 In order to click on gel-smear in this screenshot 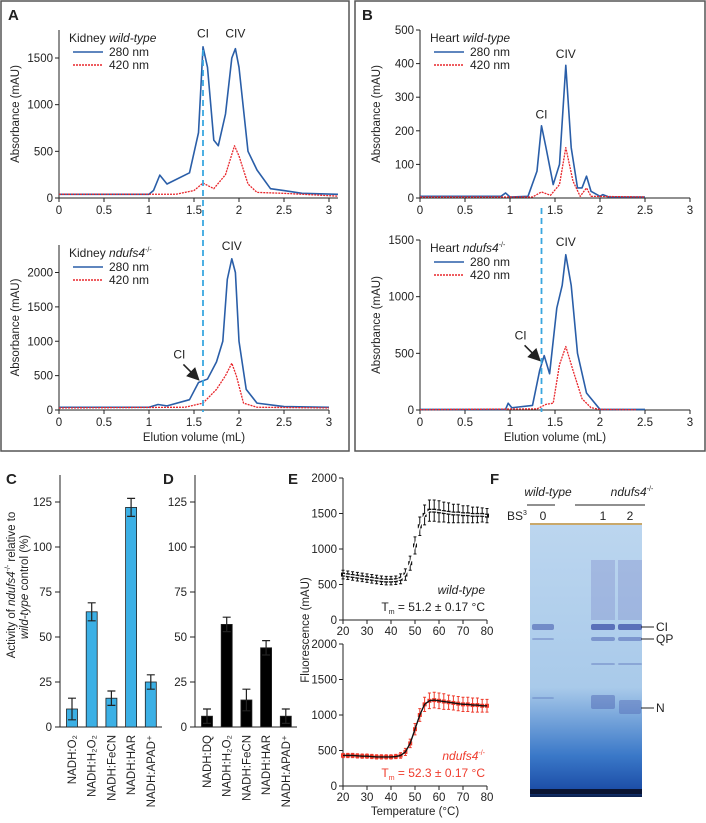, I will do `click(630, 590)`.